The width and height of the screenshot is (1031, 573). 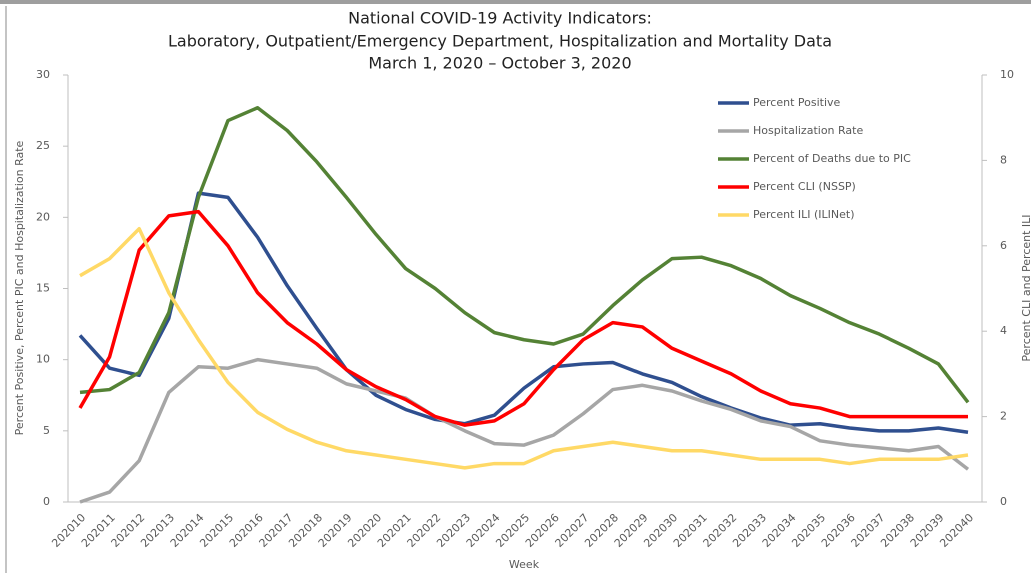 I want to click on legend-label: Hospitalization Rate, so click(x=808, y=130).